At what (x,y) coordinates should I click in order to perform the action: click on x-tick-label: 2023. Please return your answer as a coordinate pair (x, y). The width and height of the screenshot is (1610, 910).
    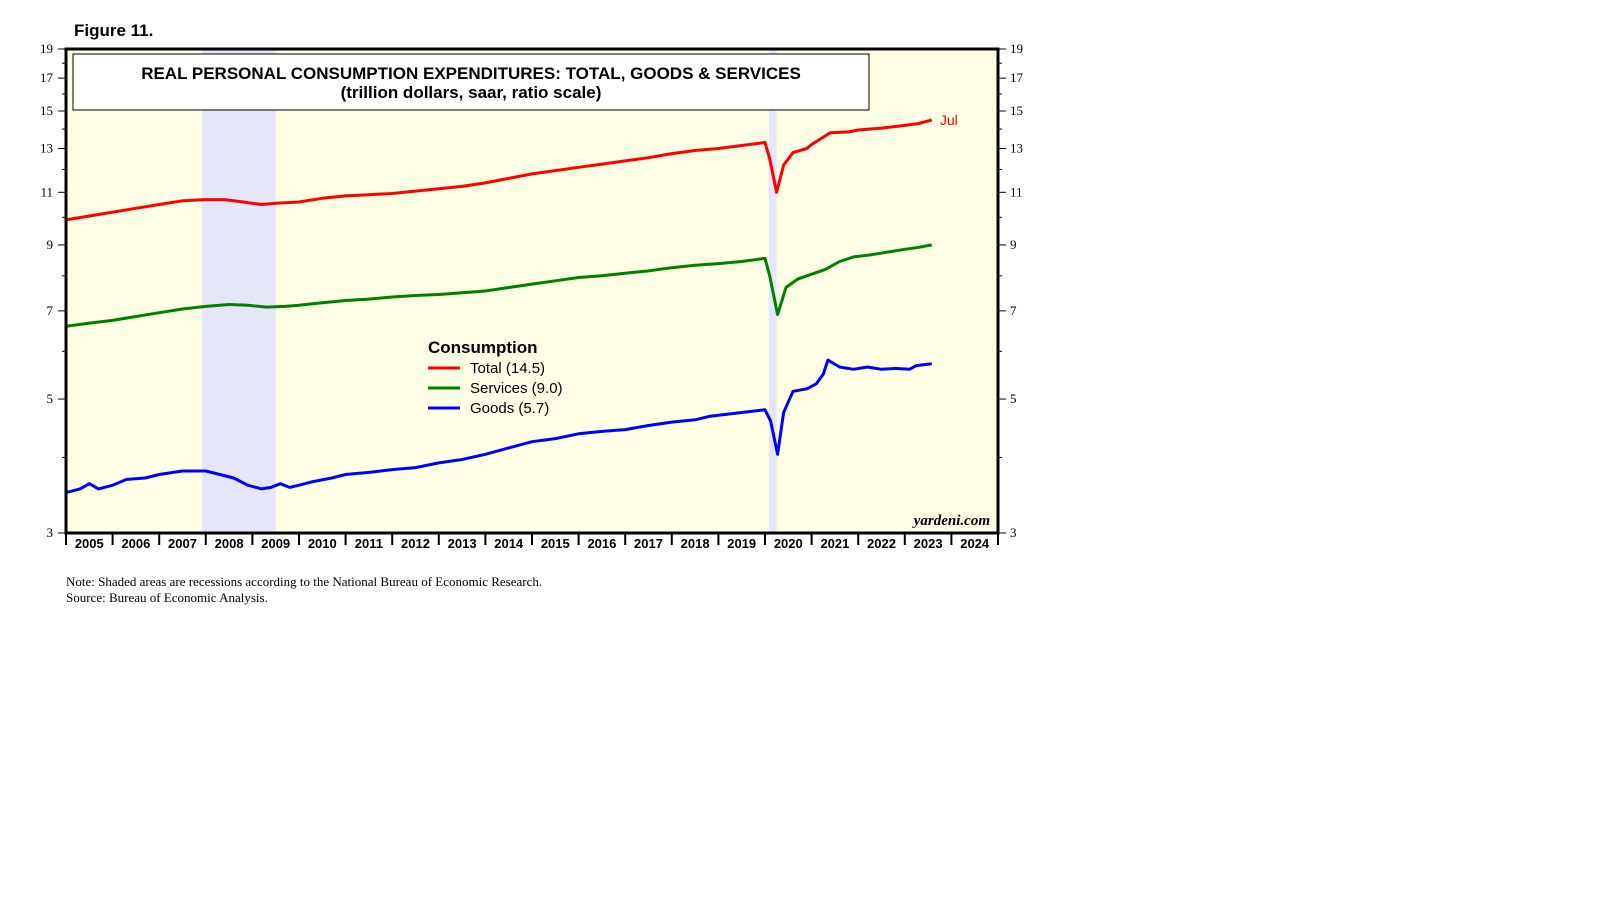
    Looking at the image, I should click on (928, 543).